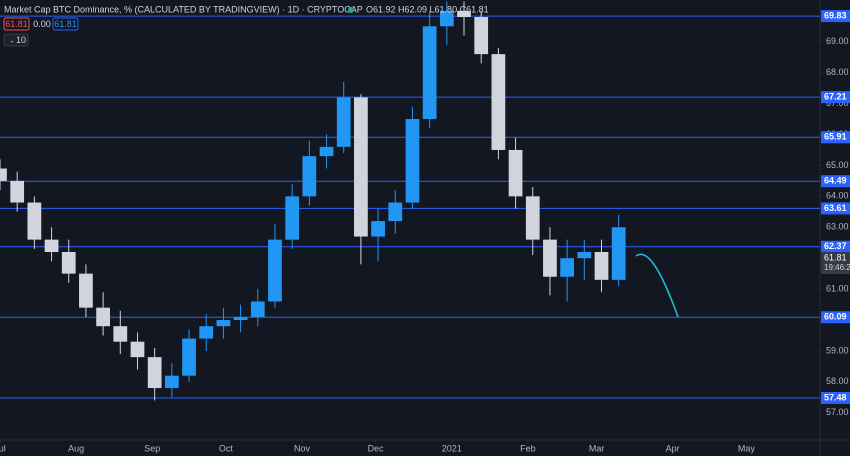 The width and height of the screenshot is (850, 456). Describe the element at coordinates (837, 288) in the screenshot. I see `y-tick-label: 61.00` at that location.